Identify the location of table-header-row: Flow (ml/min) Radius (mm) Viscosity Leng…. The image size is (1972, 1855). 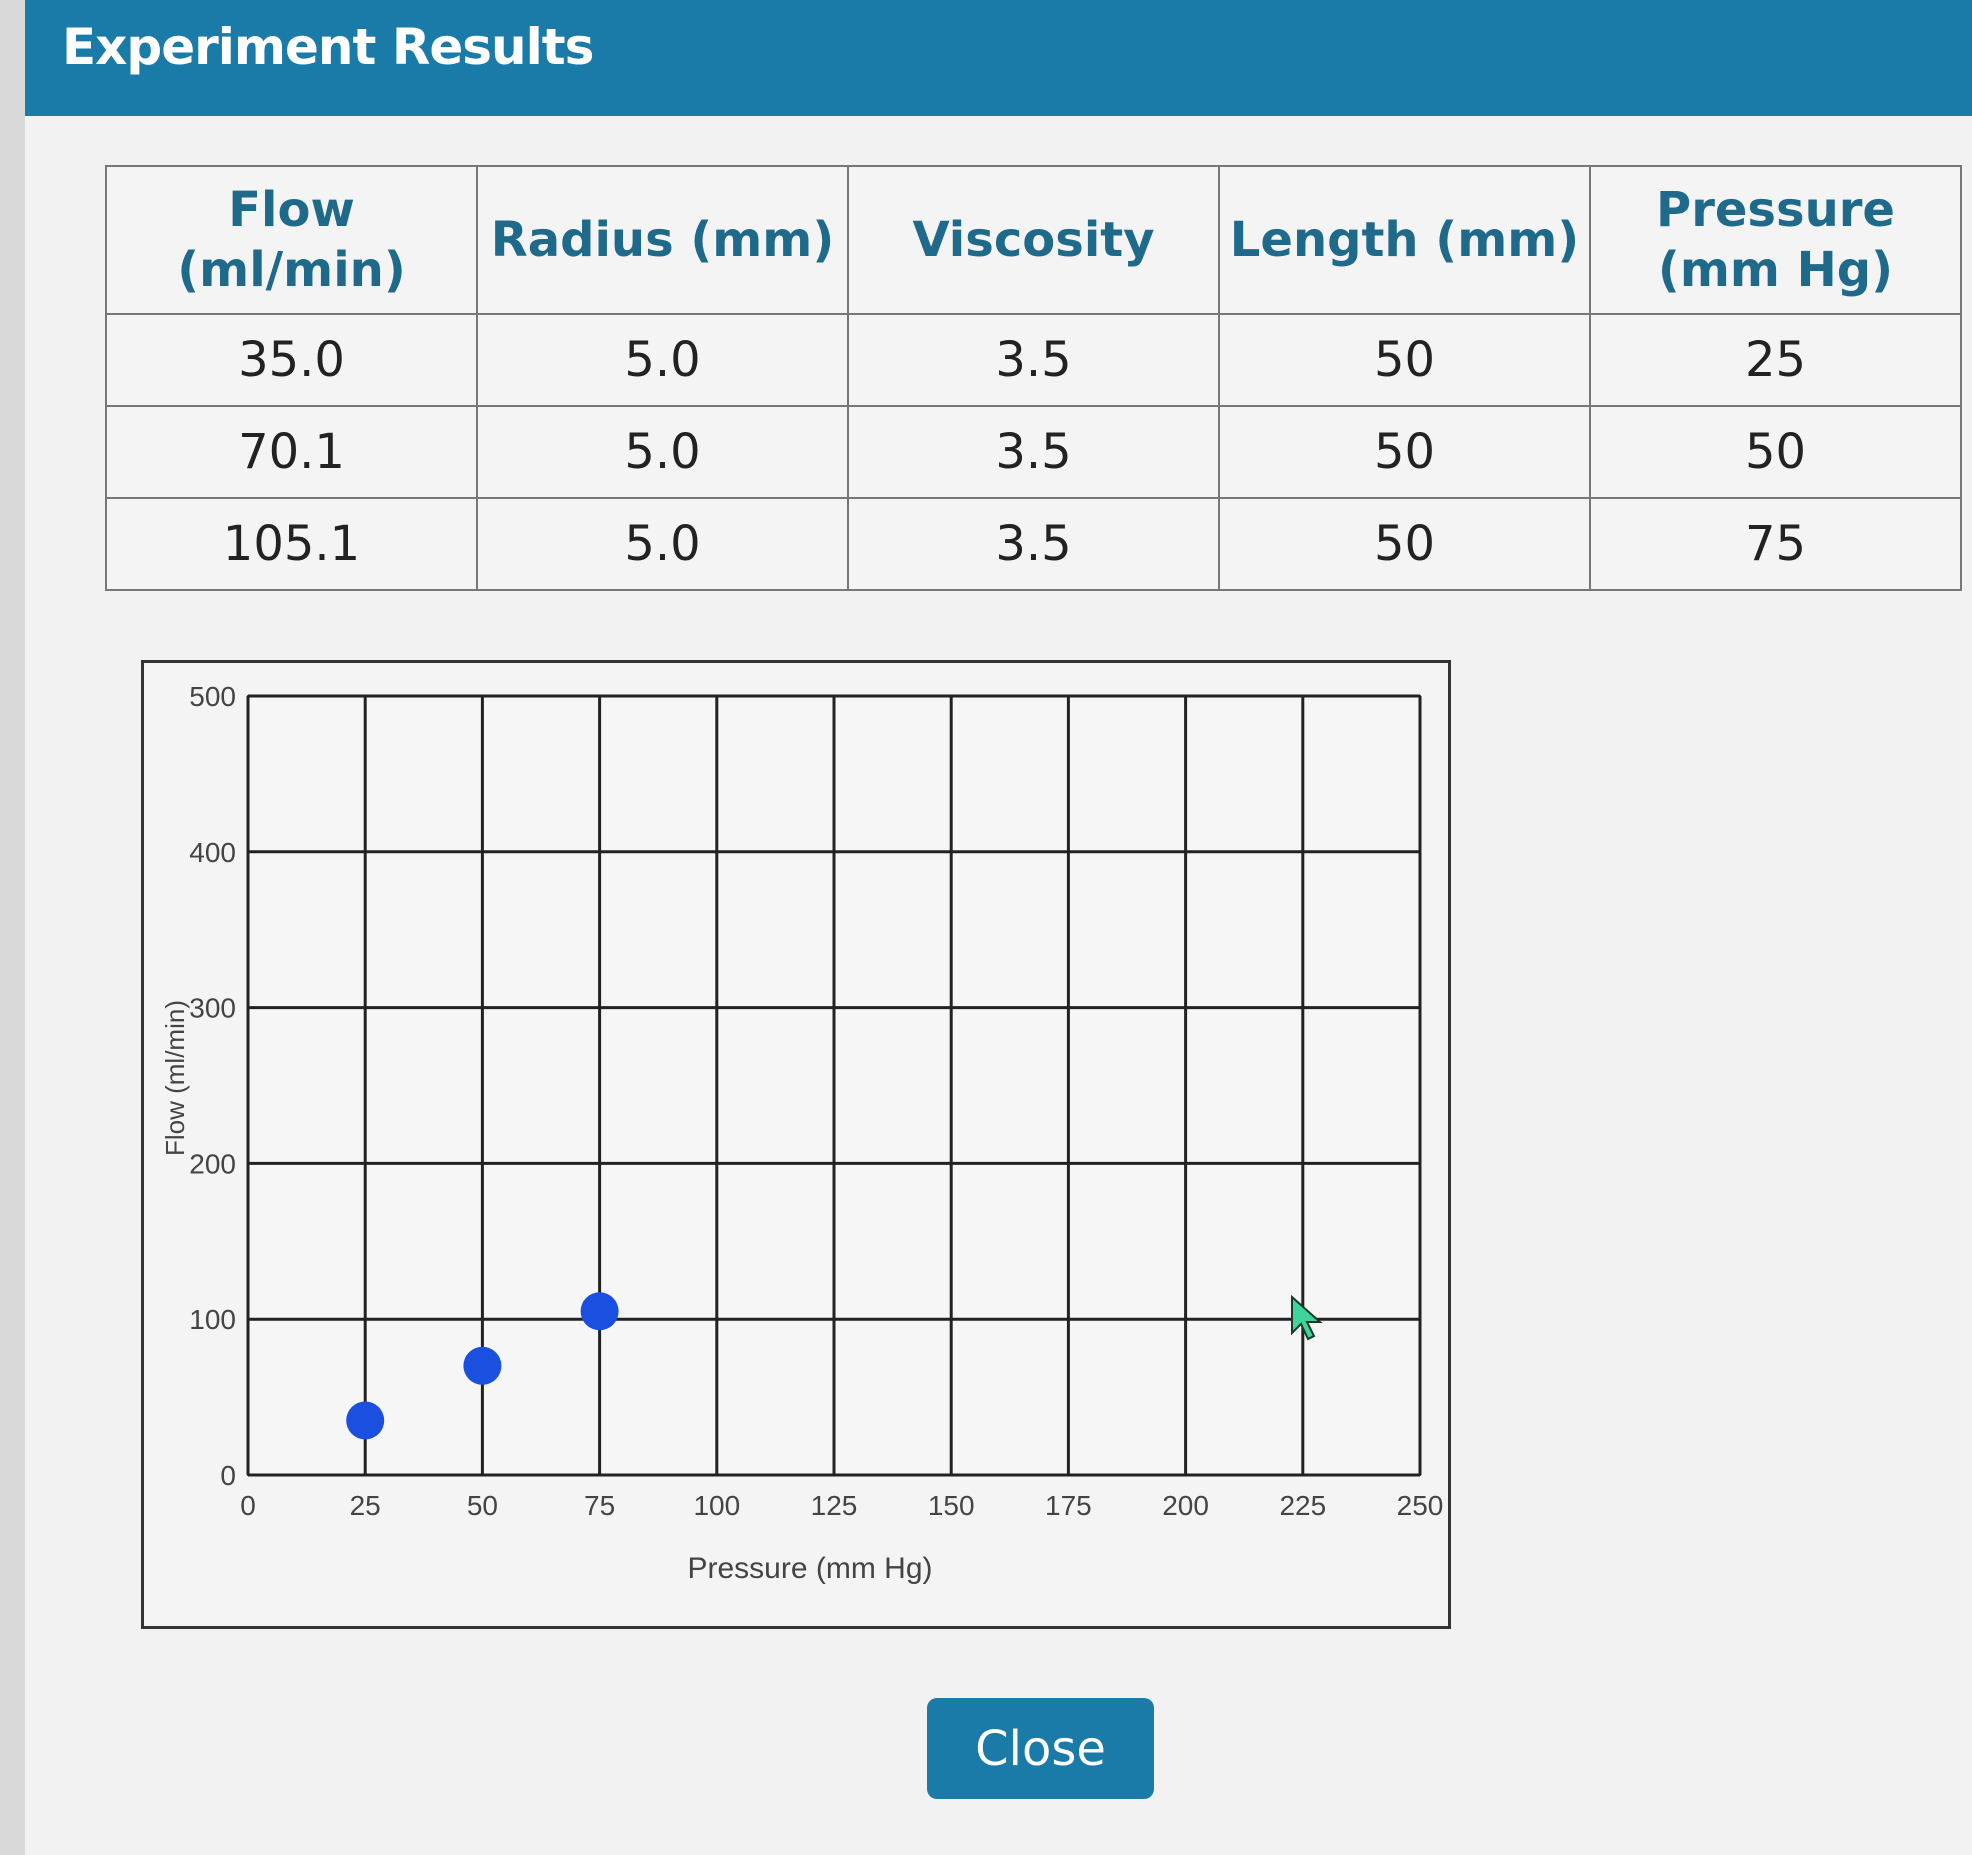
(1033, 240).